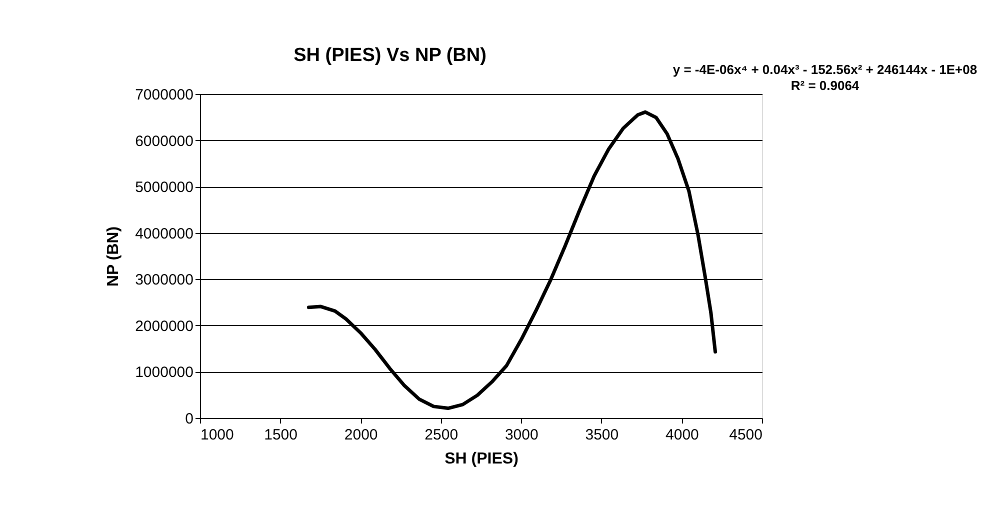 The height and width of the screenshot is (505, 992). I want to click on chart-title: SH (PIES) Vs NP (BN), so click(390, 55).